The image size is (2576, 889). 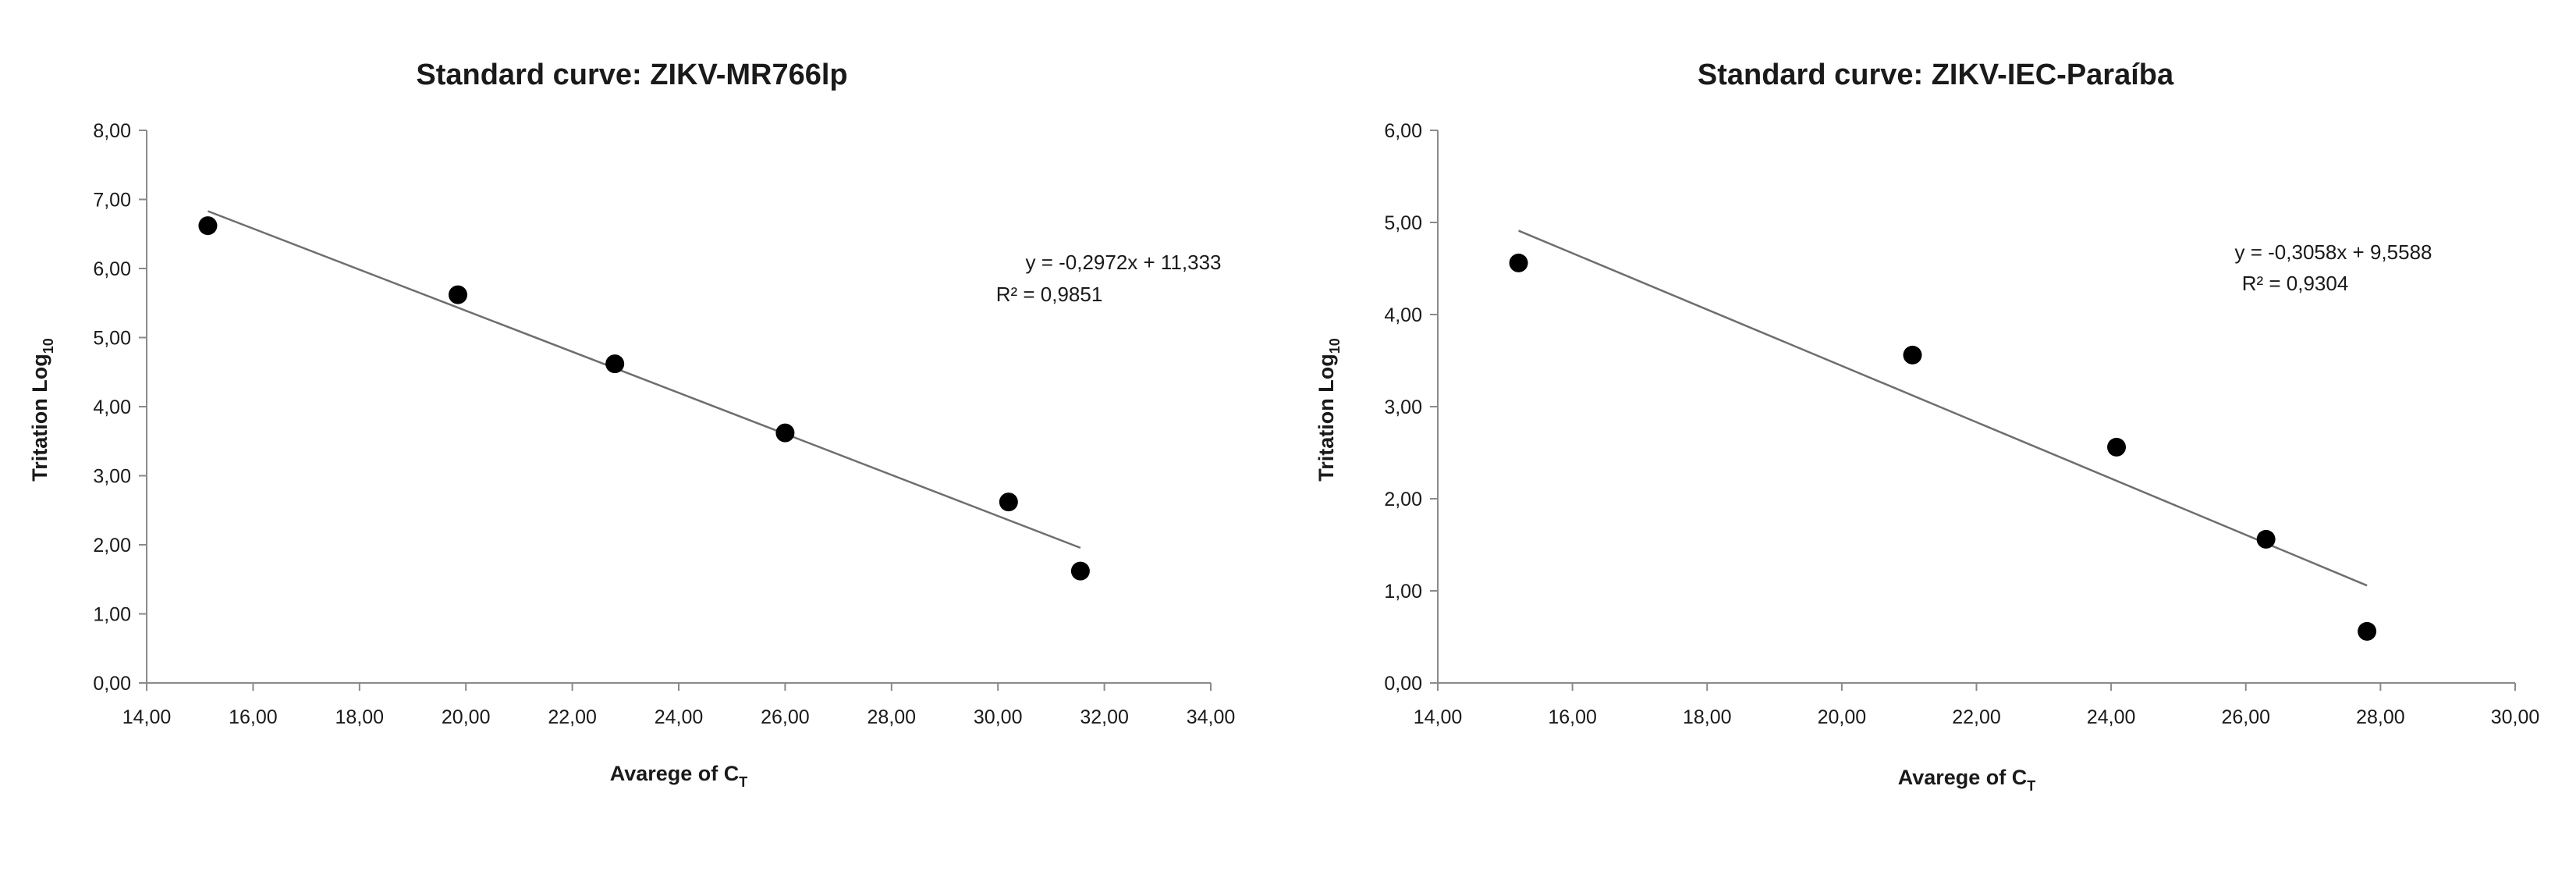 What do you see at coordinates (2295, 283) in the screenshot?
I see `r-squared-label: R² = 0,9304` at bounding box center [2295, 283].